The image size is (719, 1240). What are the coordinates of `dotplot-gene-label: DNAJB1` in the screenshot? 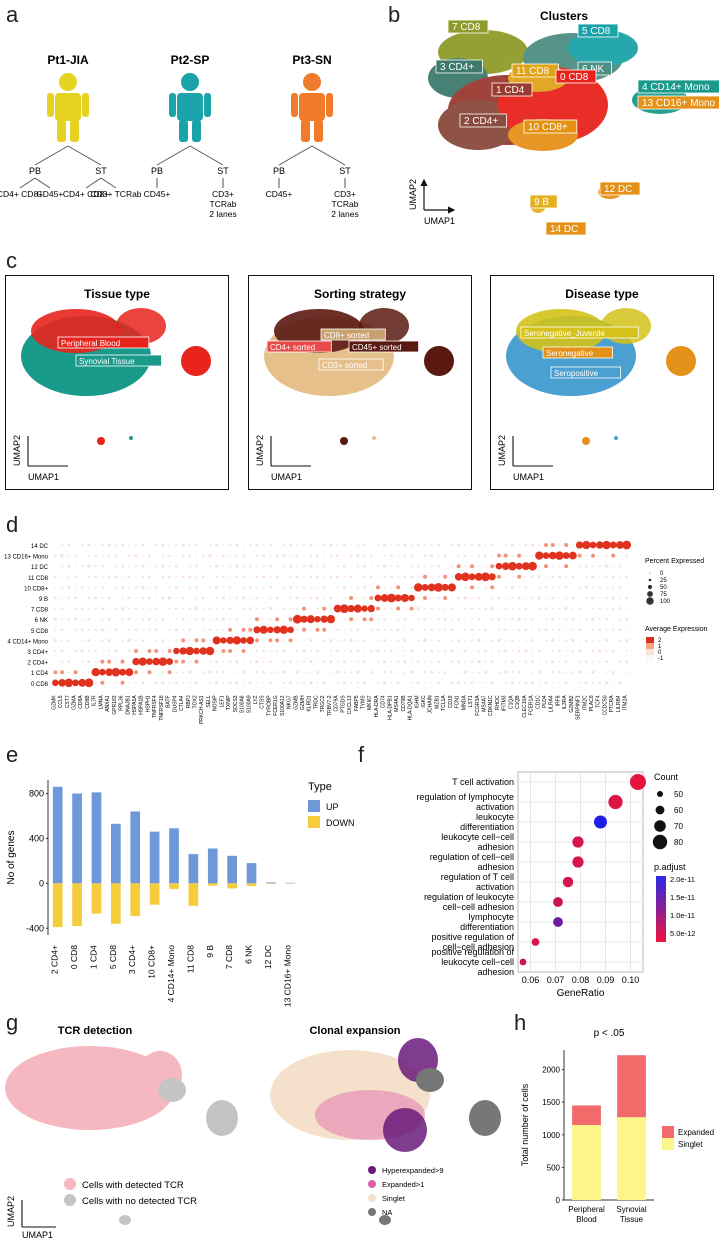 It's located at (128, 704).